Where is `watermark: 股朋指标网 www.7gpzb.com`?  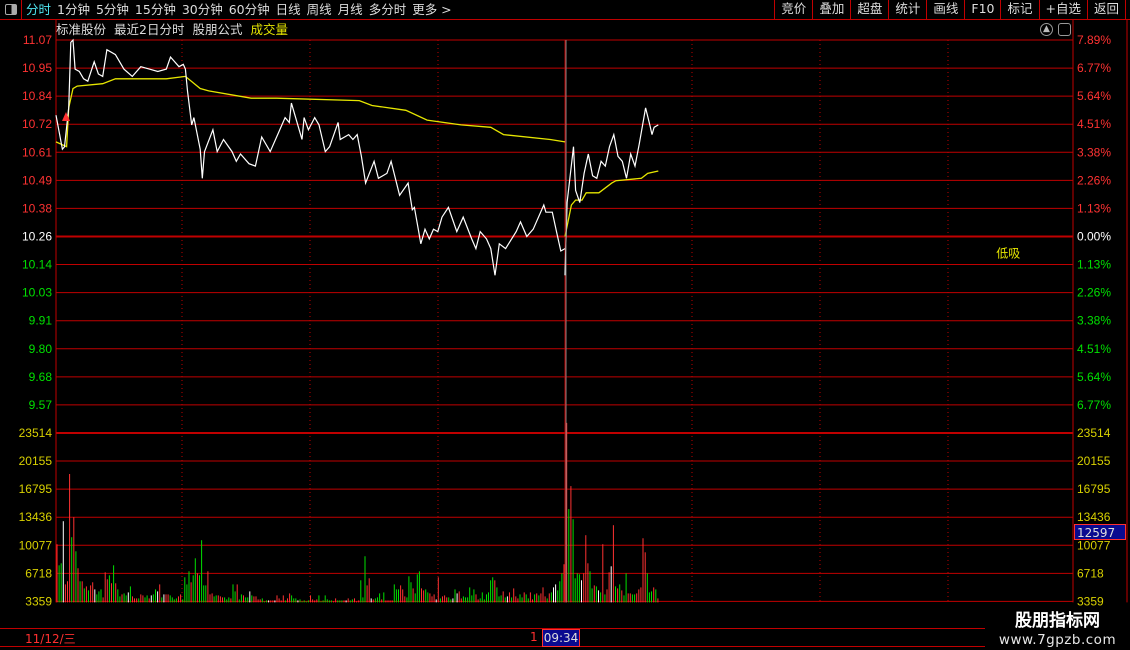 watermark: 股朋指标网 www.7gpzb.com is located at coordinates (1057, 630).